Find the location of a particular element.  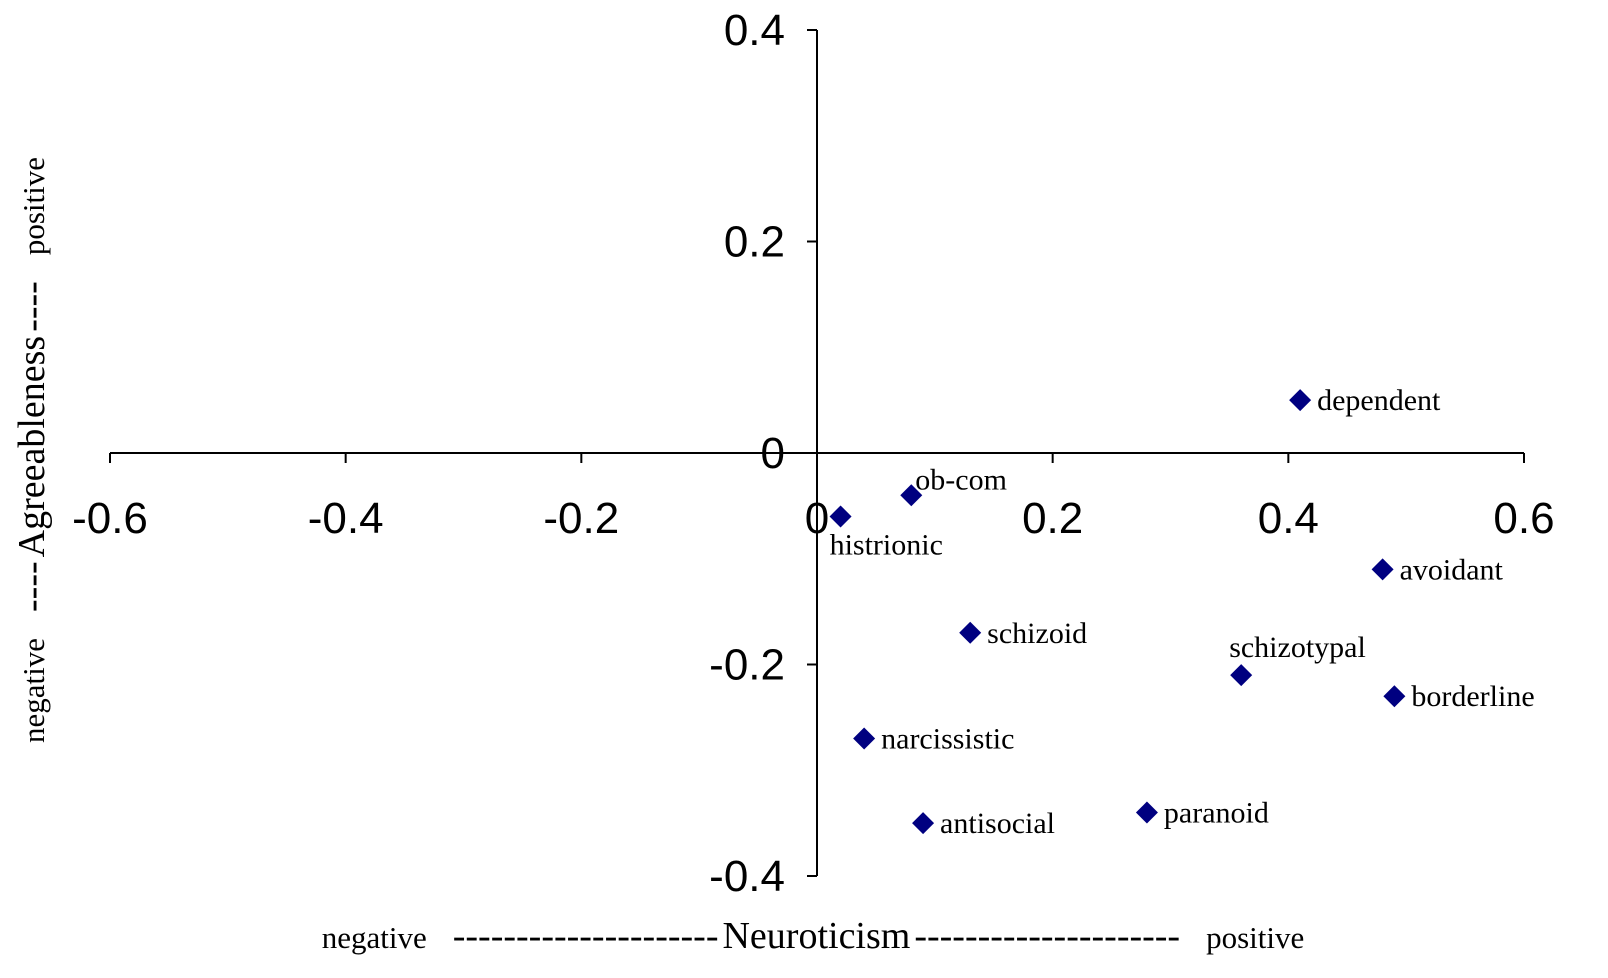

x-axis-name: Neuroticism is located at coordinates (816, 936).